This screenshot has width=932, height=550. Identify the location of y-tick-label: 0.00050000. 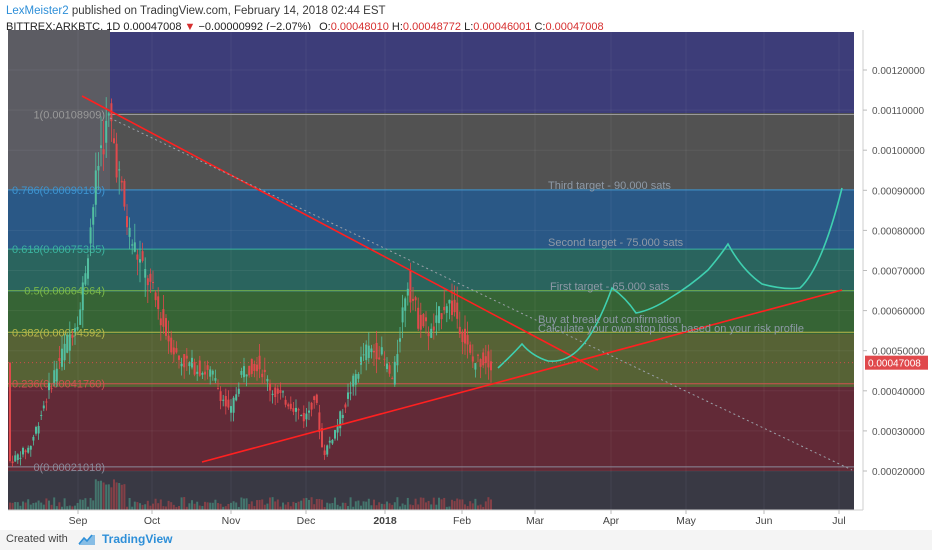
(898, 352).